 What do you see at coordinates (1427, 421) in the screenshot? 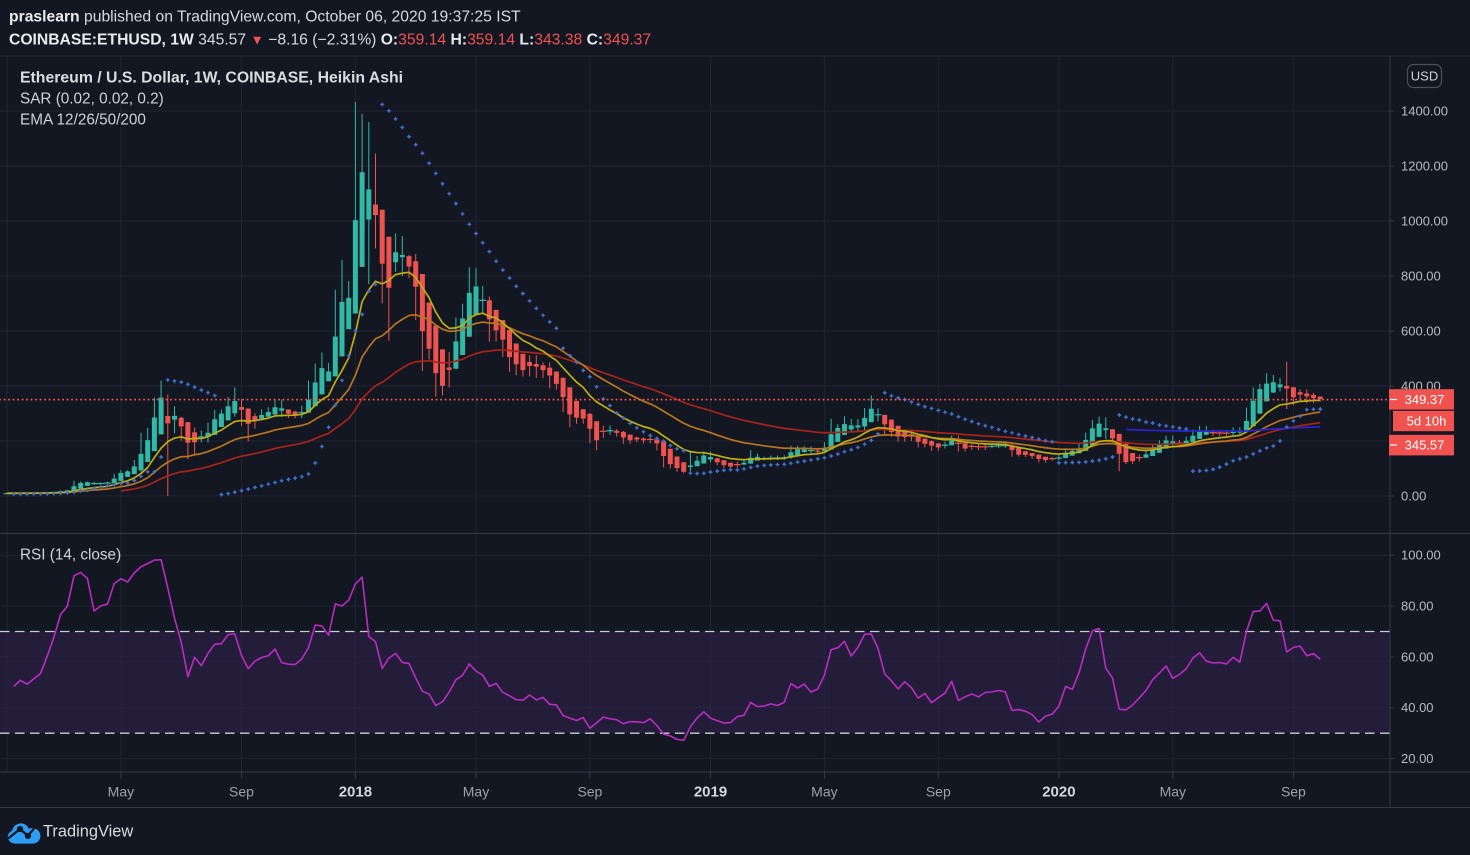
I see `svg-text: 5d 10h` at bounding box center [1427, 421].